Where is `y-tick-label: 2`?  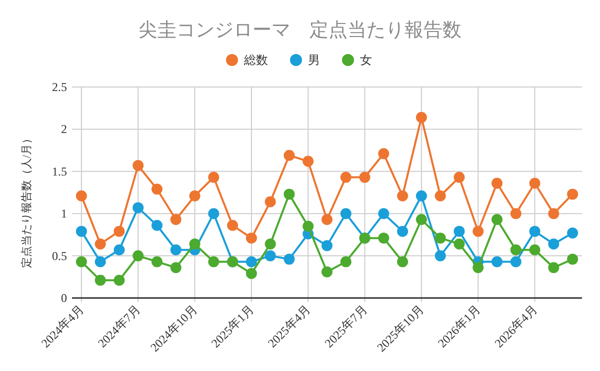 y-tick-label: 2 is located at coordinates (64, 129).